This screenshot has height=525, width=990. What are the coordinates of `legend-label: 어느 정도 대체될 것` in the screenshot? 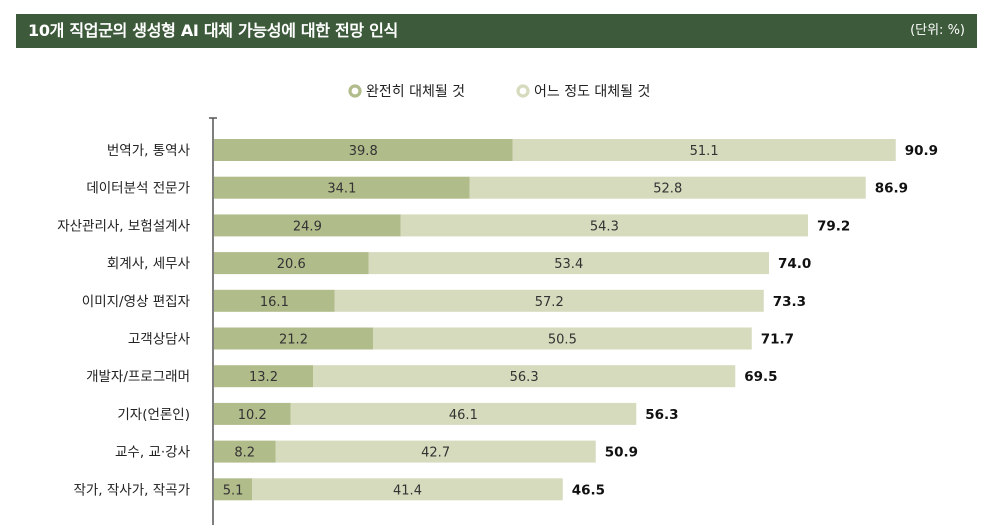 It's located at (592, 92).